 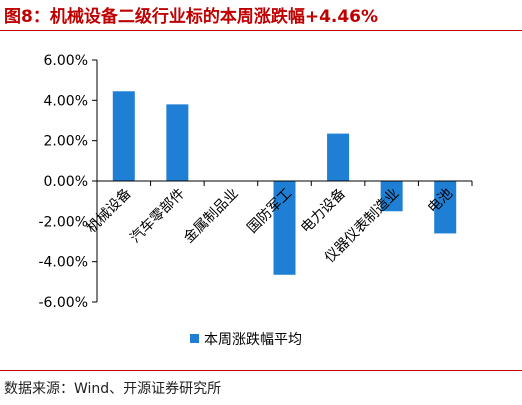 What do you see at coordinates (191, 17) in the screenshot?
I see `chart-title: 图8：机械设备二级行业标的本周涨跌幅+4.46%` at bounding box center [191, 17].